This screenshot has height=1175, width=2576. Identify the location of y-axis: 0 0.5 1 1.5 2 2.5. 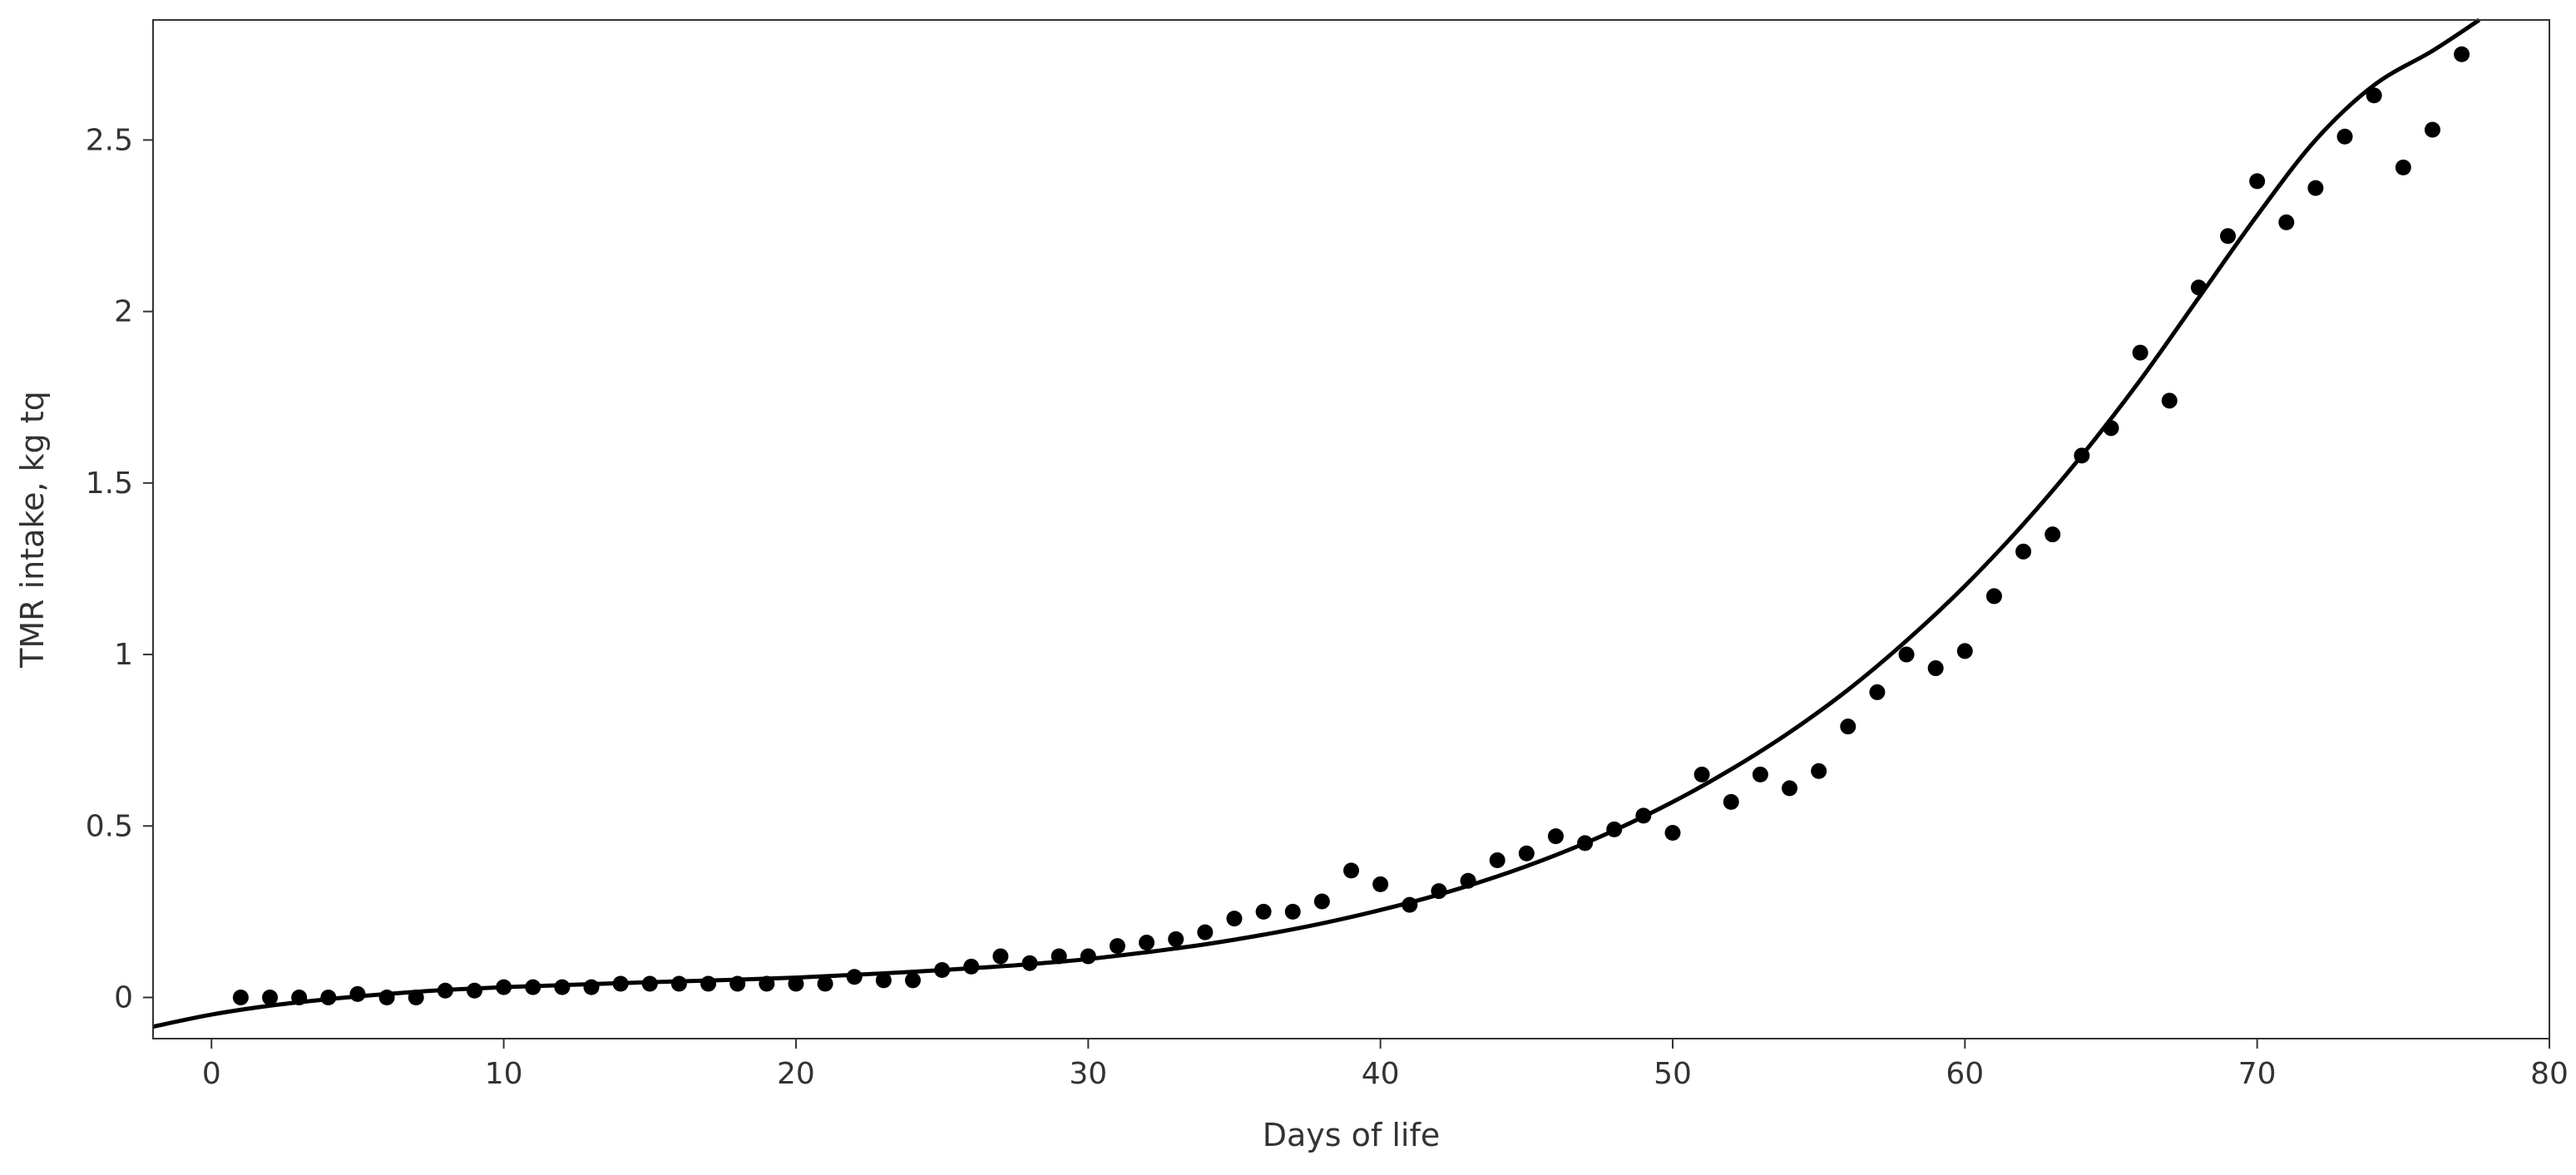
(119, 569).